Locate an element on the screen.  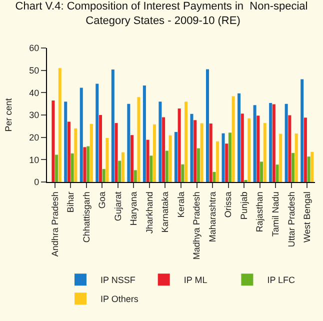
y-axis-title: Per cent is located at coordinates (9, 115).